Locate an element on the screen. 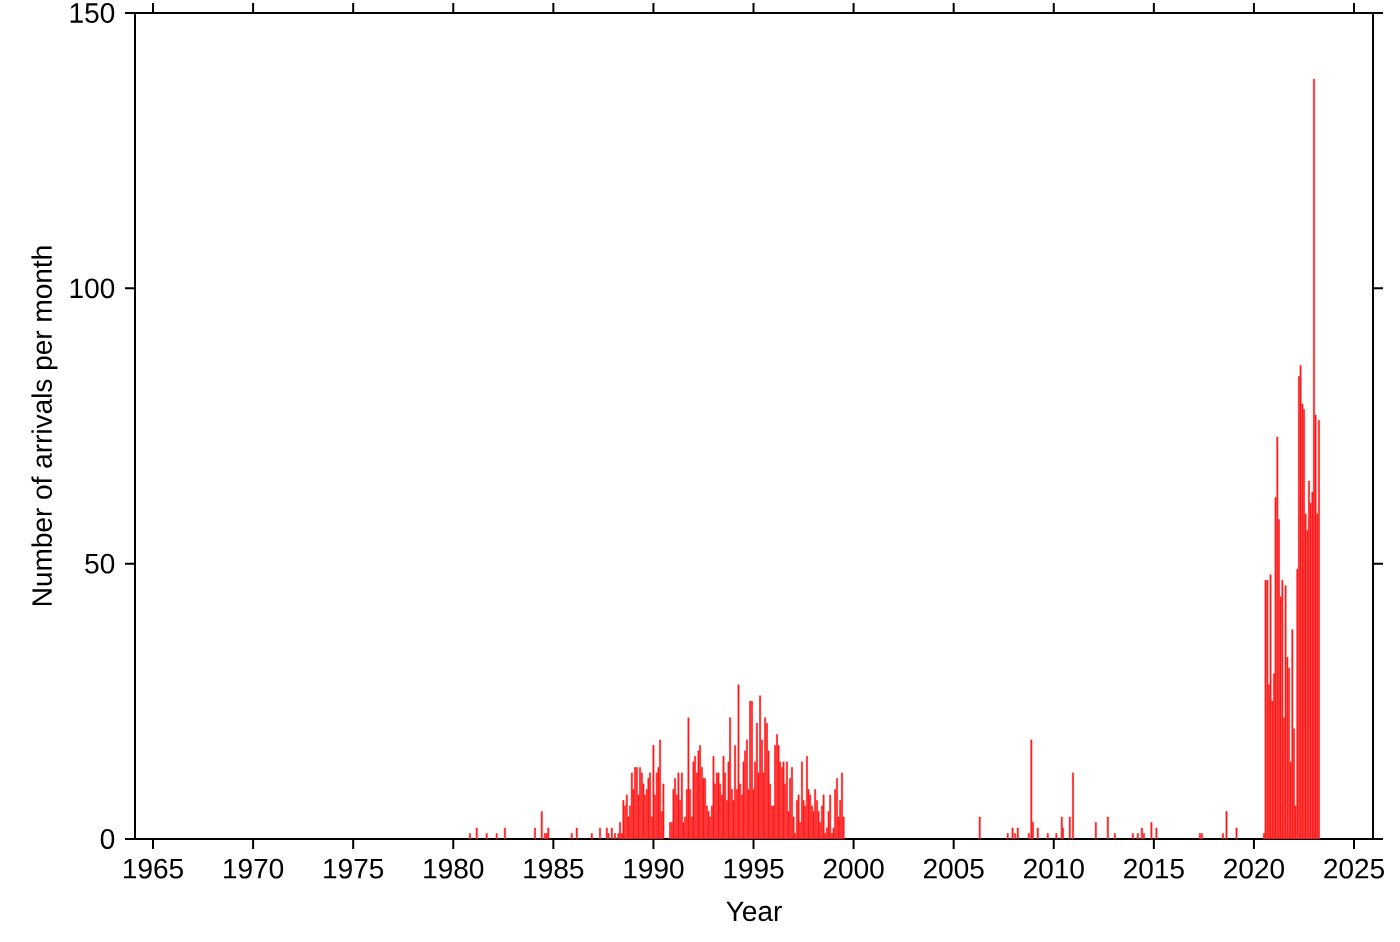 This screenshot has height=942, width=1400. x-tick-label: 2000 is located at coordinates (853, 868).